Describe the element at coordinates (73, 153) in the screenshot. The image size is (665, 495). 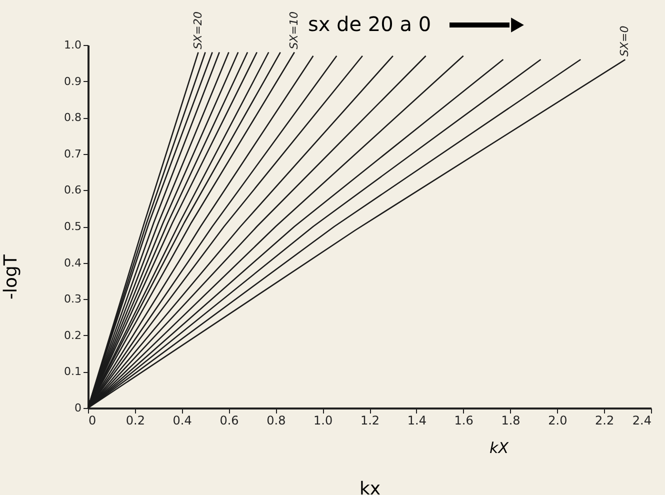
I see `y-tick-label: 0.7` at that location.